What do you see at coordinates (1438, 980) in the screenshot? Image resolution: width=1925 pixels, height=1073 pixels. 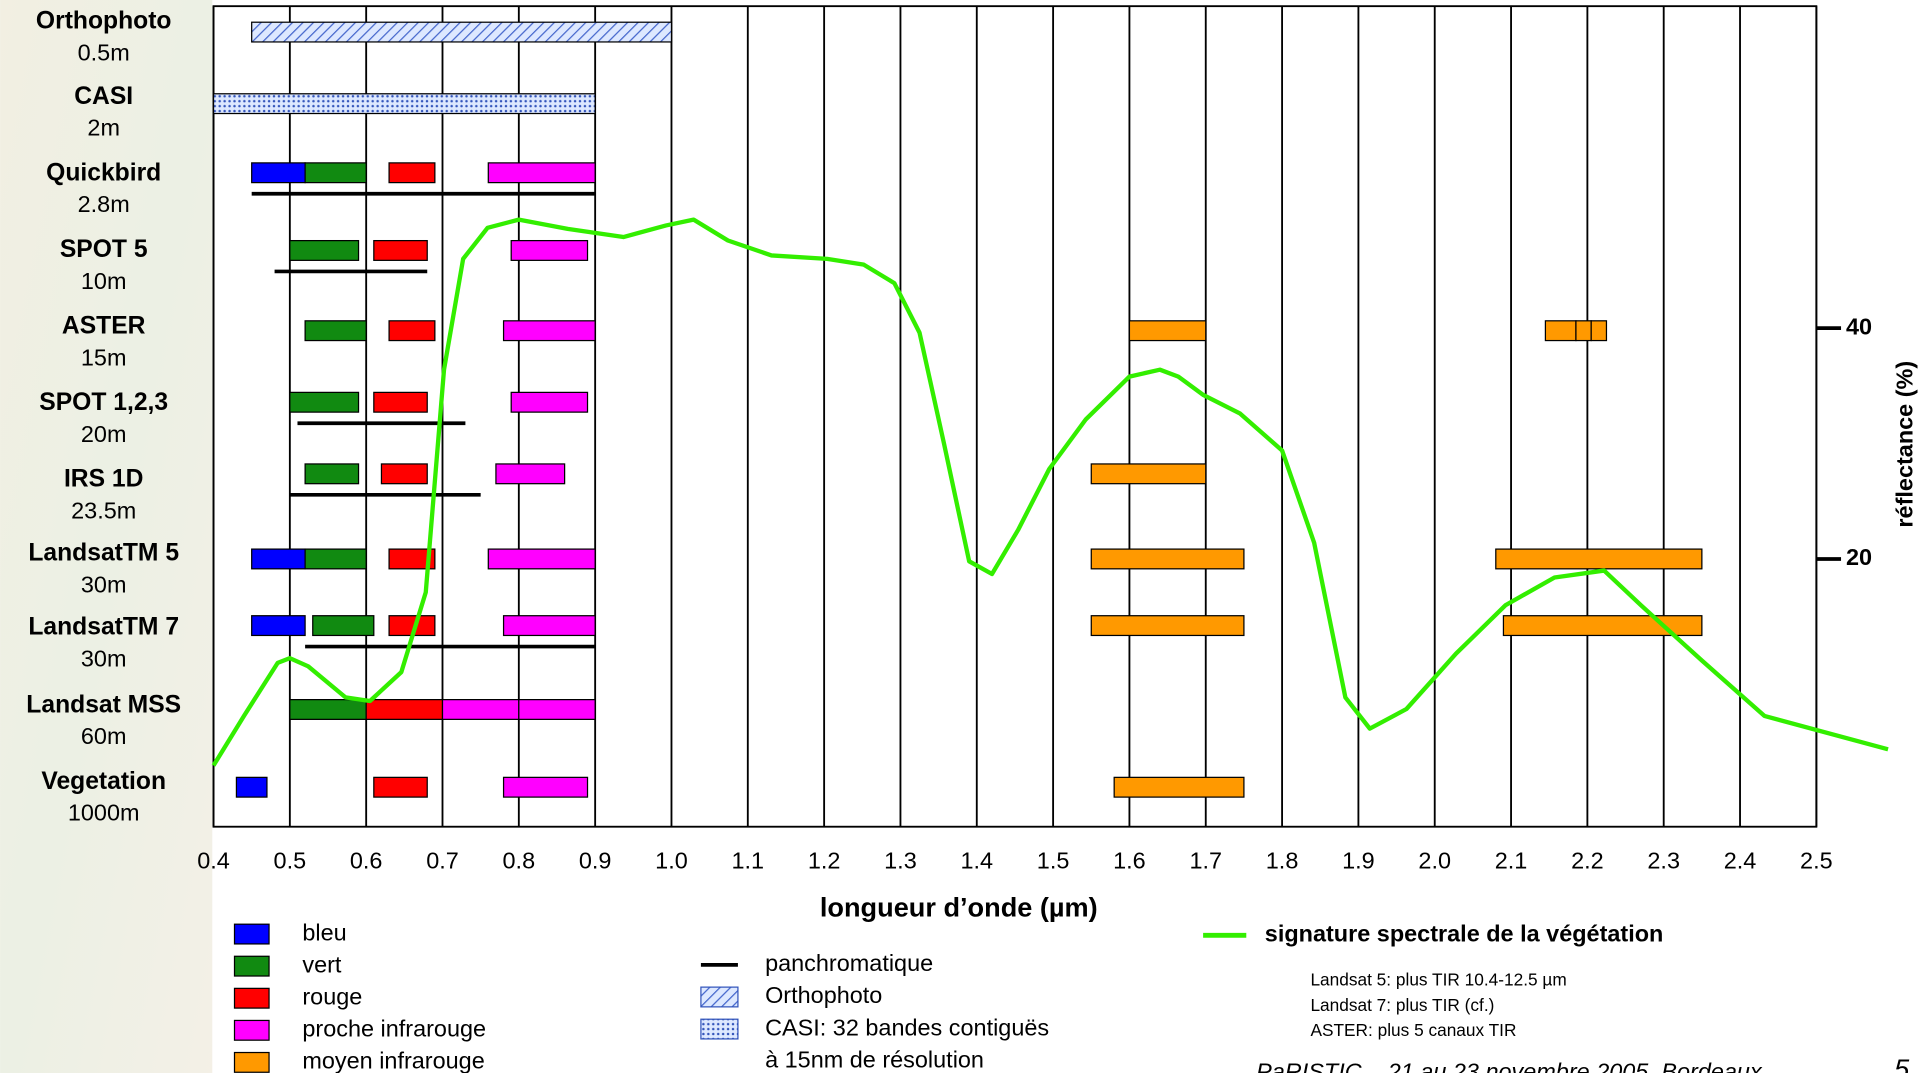 I see `note: Landsat 5: plus TIR 10.4-12.5 µm` at bounding box center [1438, 980].